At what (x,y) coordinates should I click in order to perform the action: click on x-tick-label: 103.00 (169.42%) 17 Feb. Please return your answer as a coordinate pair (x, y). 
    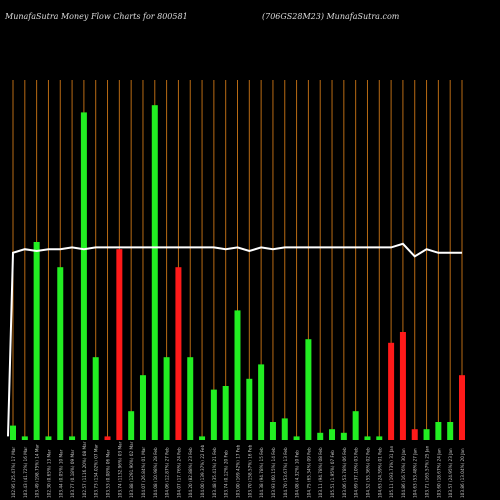
    Looking at the image, I should click on (238, 471).